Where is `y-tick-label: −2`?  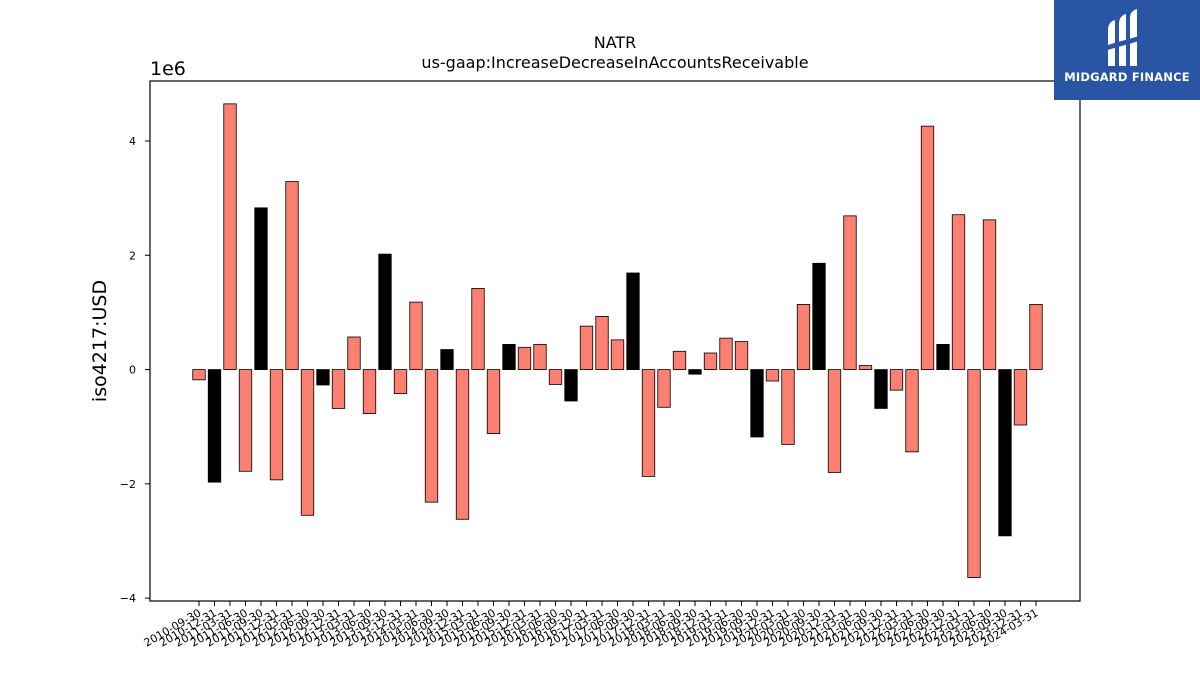
y-tick-label: −2 is located at coordinates (128, 484).